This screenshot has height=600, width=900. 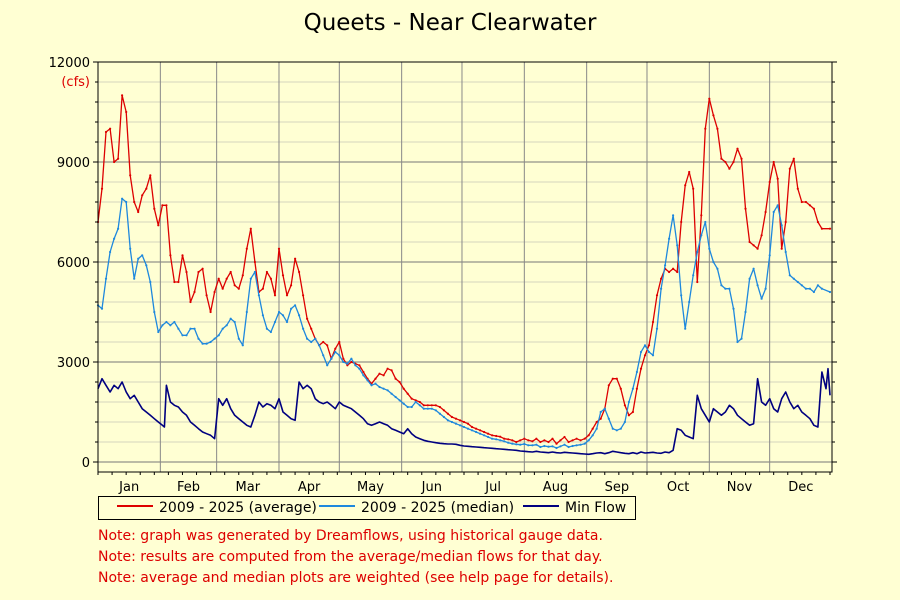 I want to click on x-tick-label: Oct, so click(x=678, y=487).